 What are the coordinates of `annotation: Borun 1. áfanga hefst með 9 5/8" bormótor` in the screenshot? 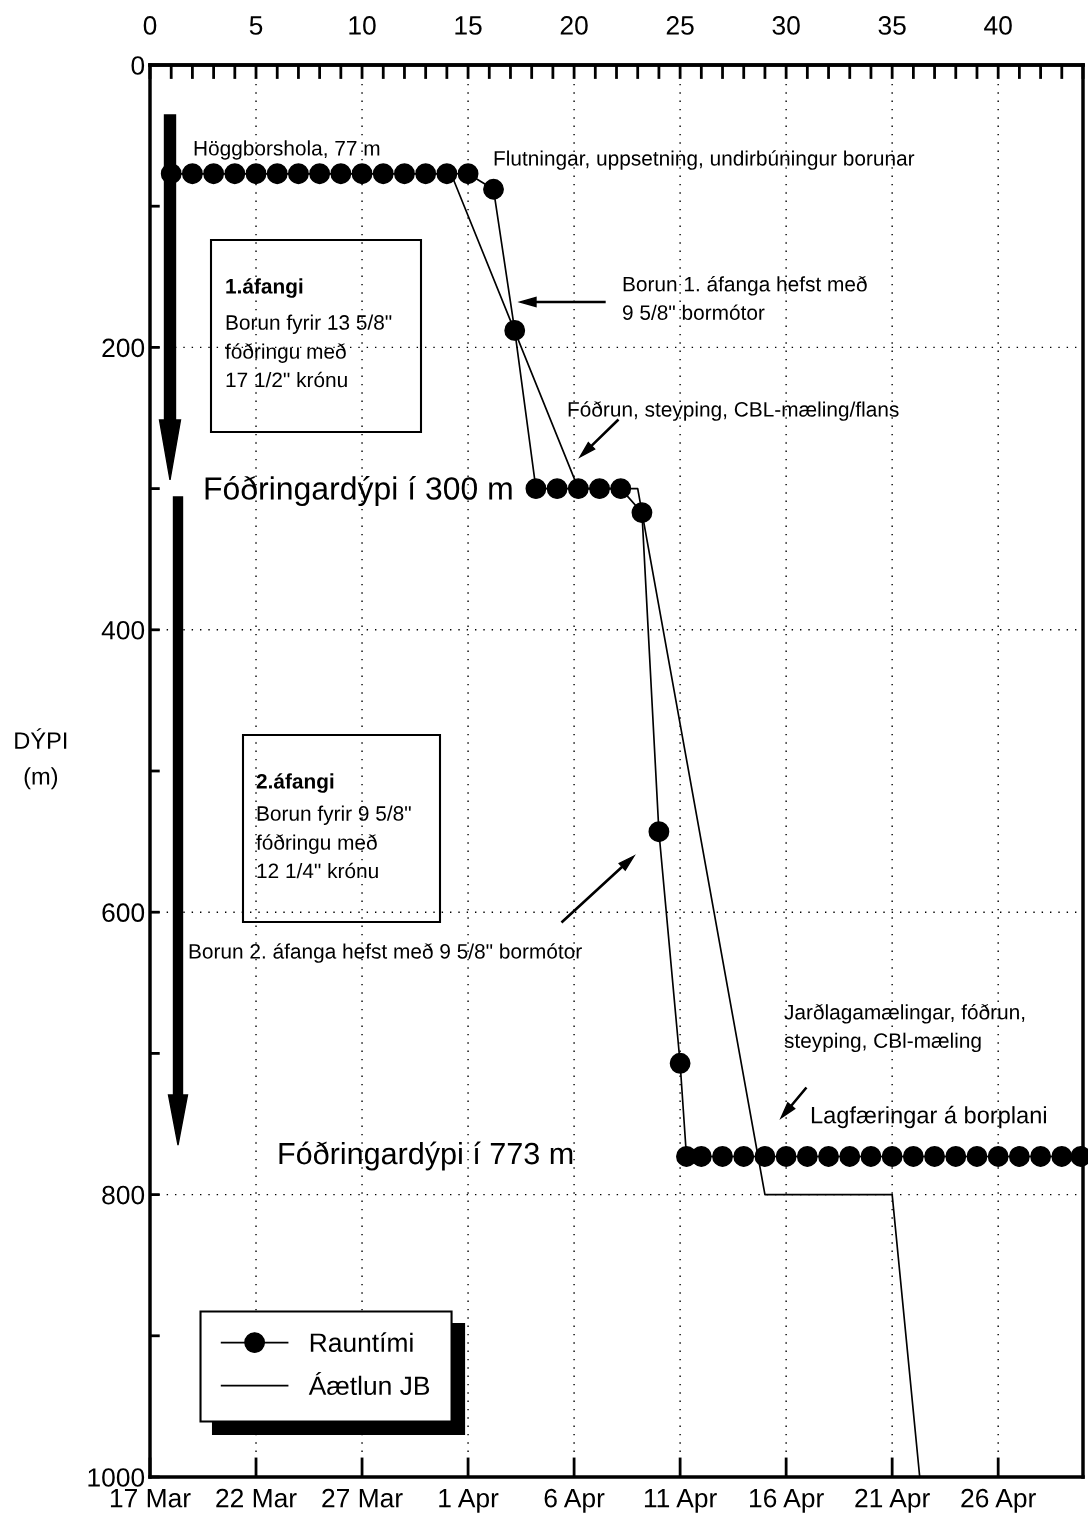 It's located at (744, 297).